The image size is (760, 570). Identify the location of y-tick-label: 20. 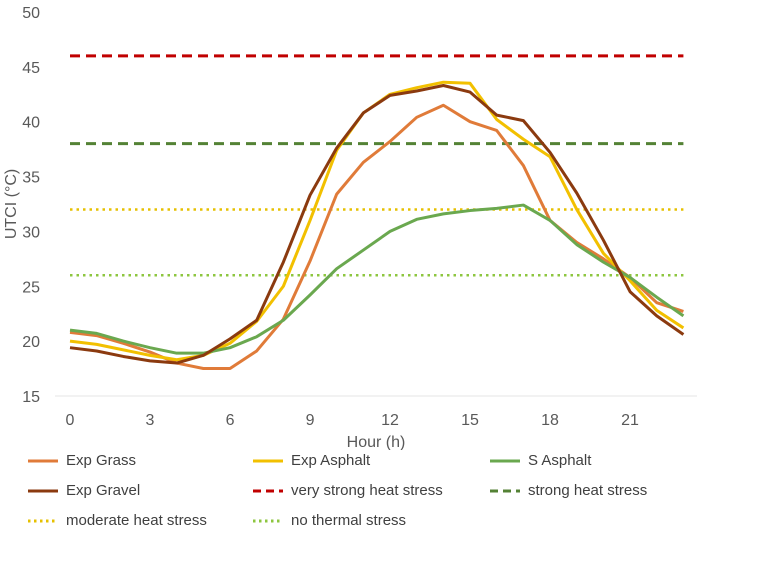
(31, 342).